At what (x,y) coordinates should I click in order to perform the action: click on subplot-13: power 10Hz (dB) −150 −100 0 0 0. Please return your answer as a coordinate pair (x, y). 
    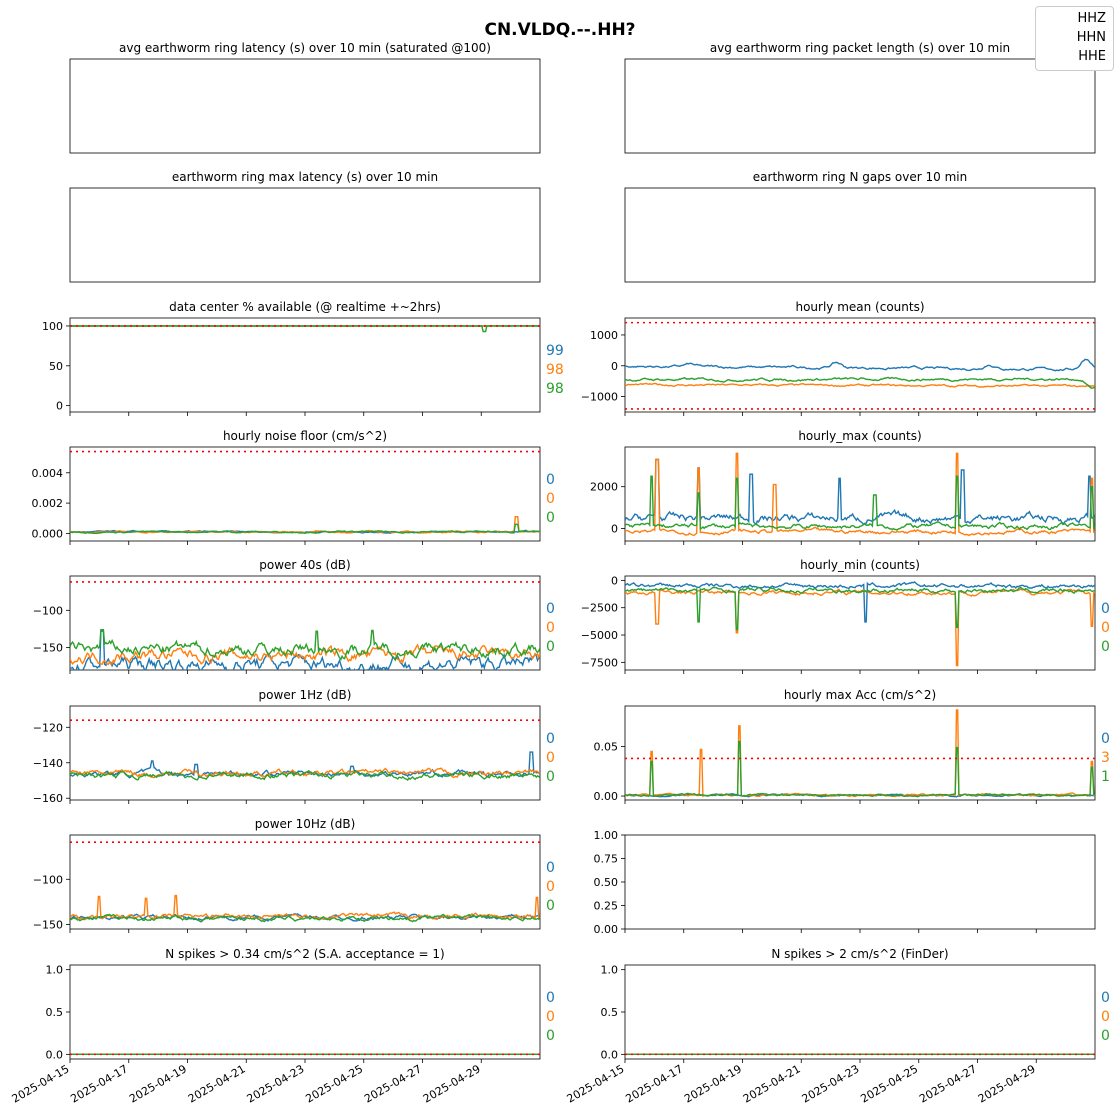
    Looking at the image, I should click on (294, 875).